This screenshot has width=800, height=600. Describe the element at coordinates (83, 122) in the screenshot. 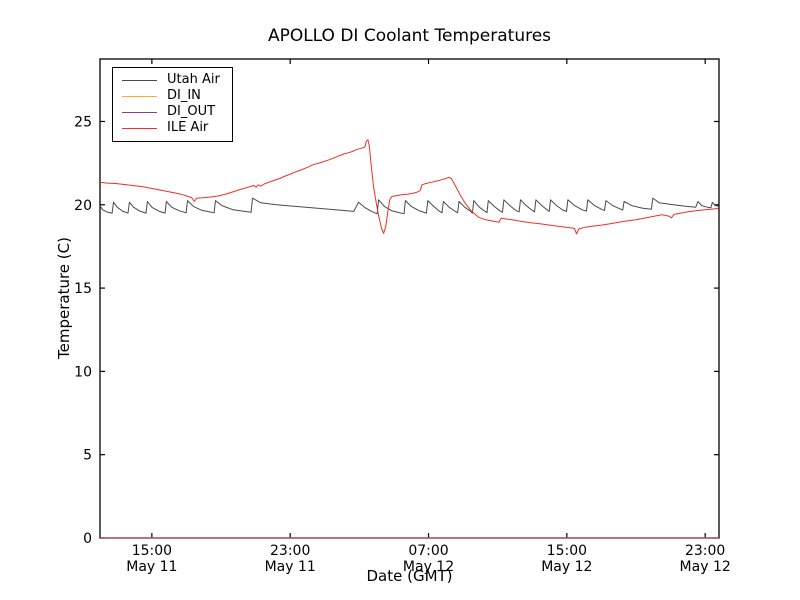

I see `y-tick-label: 25` at that location.